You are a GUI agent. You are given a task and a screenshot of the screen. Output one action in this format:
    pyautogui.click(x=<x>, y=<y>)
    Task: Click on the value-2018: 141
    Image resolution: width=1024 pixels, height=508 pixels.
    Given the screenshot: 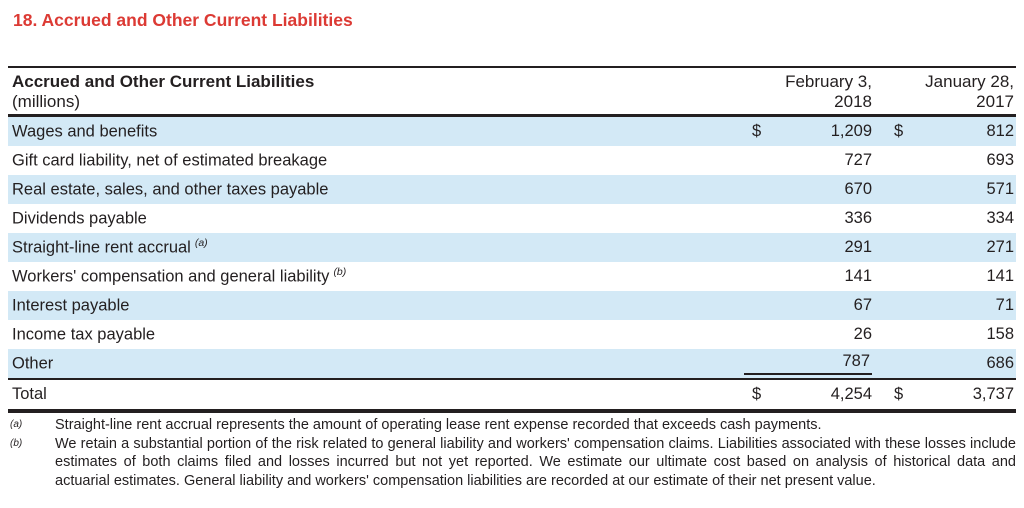 What is the action you would take?
    pyautogui.click(x=858, y=276)
    